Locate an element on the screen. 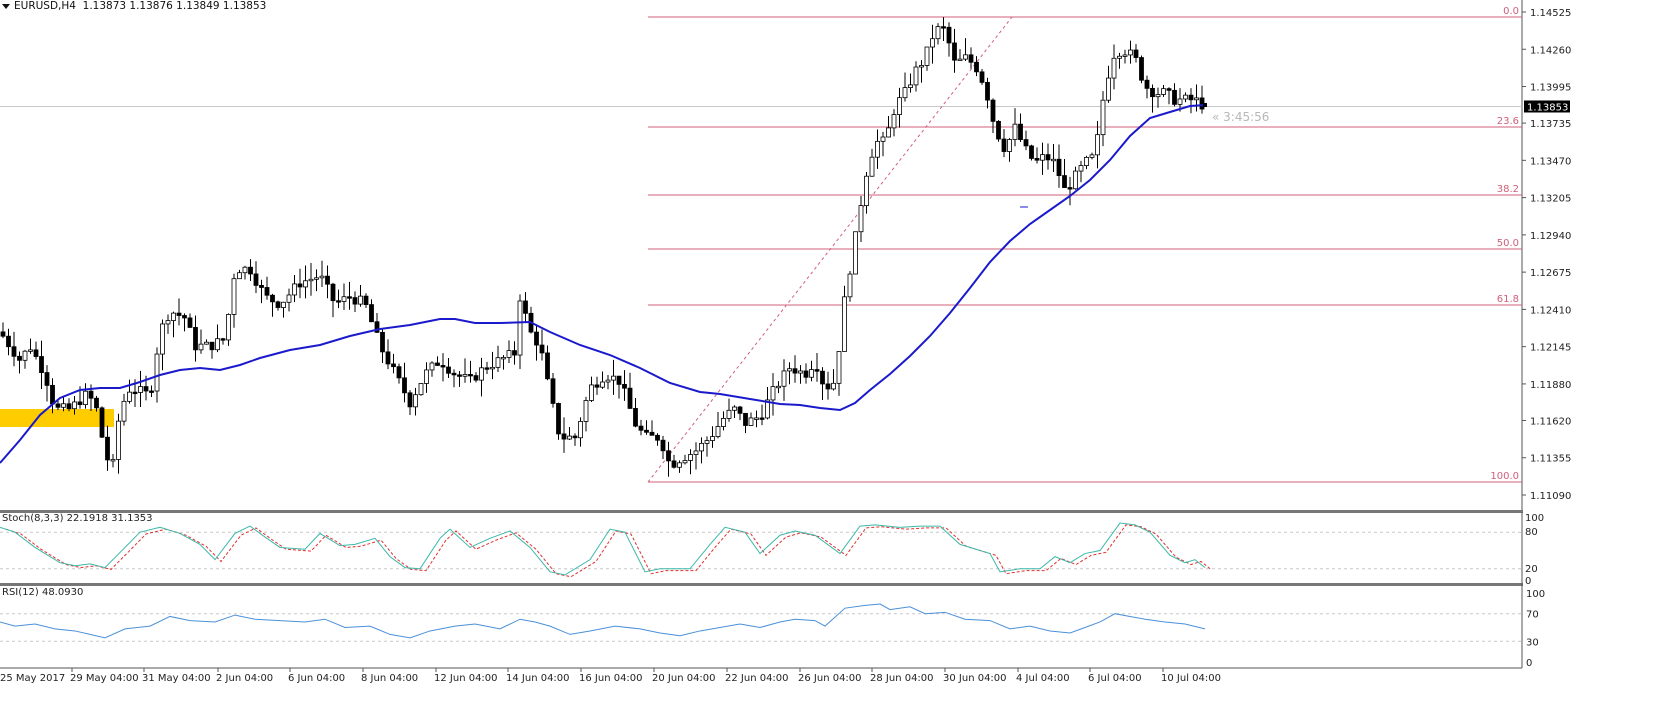  dropdown-triangle-icon is located at coordinates (6, 6).